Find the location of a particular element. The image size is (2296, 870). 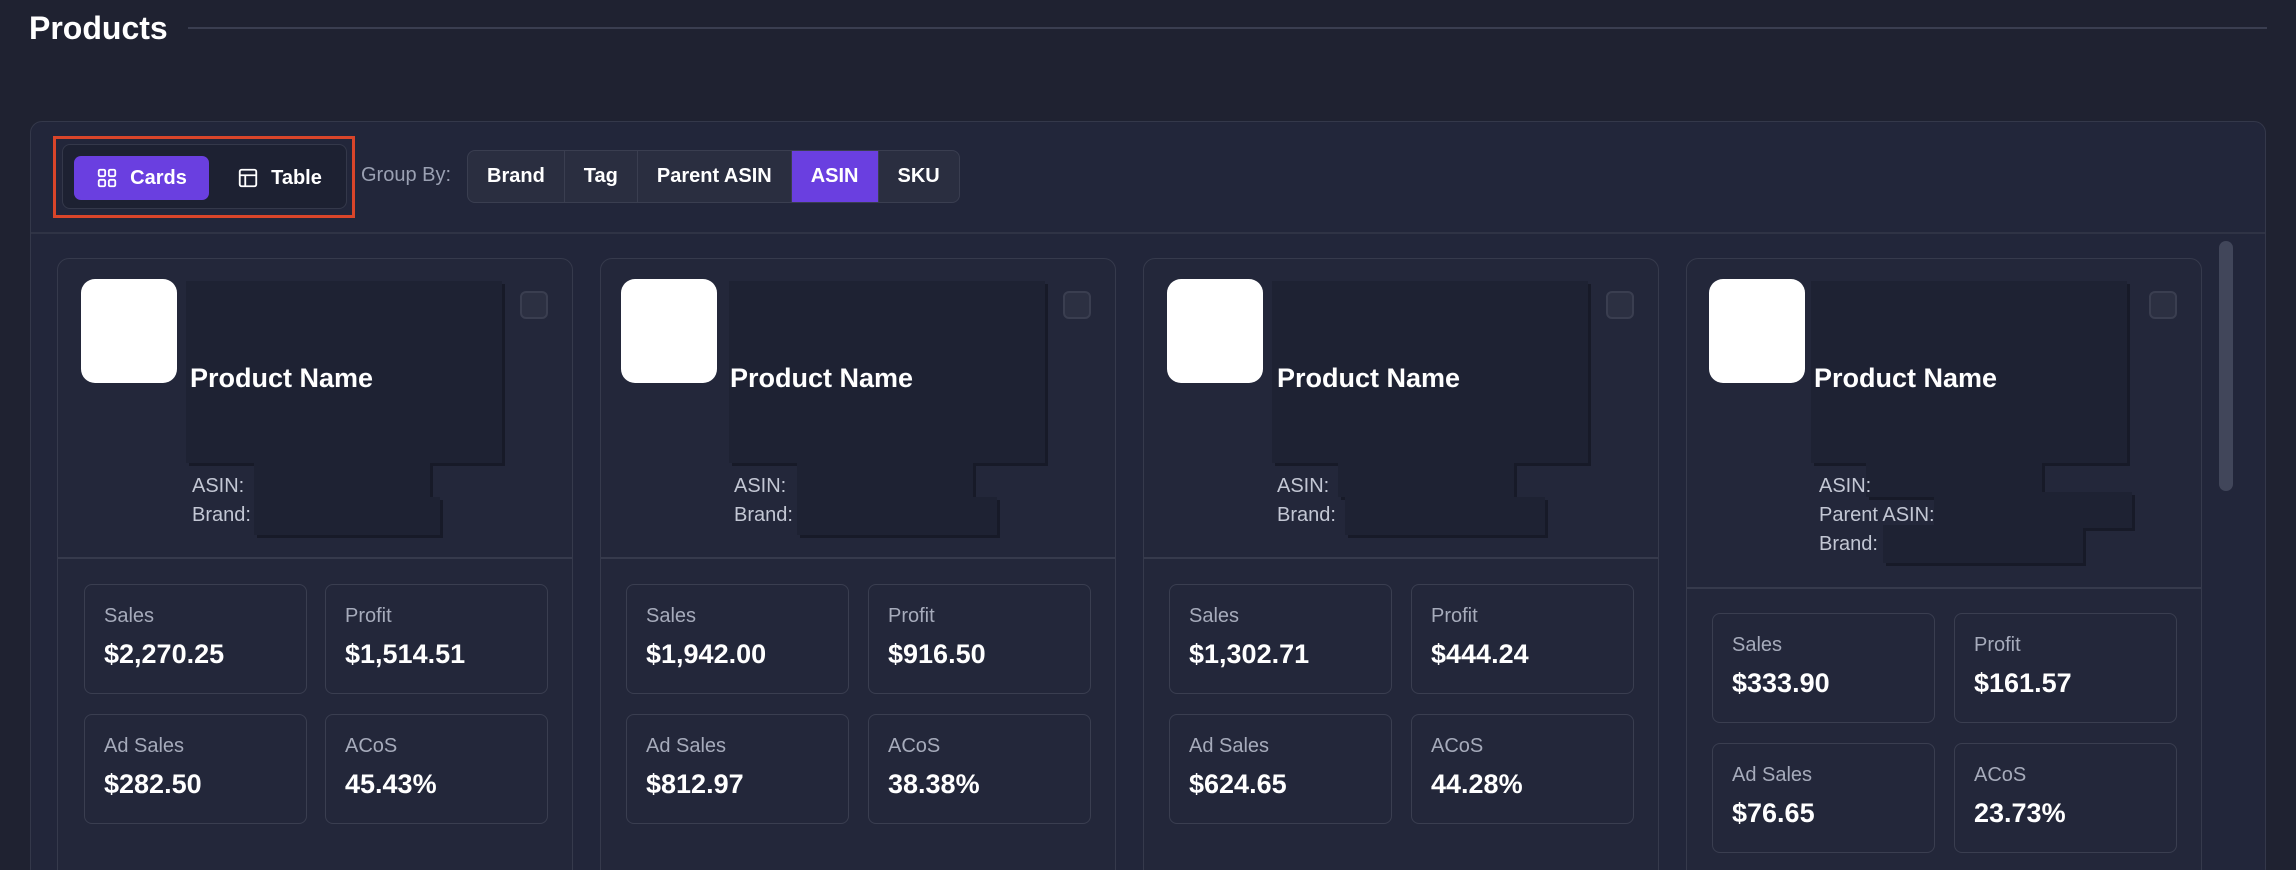

header-divider is located at coordinates (1227, 28).